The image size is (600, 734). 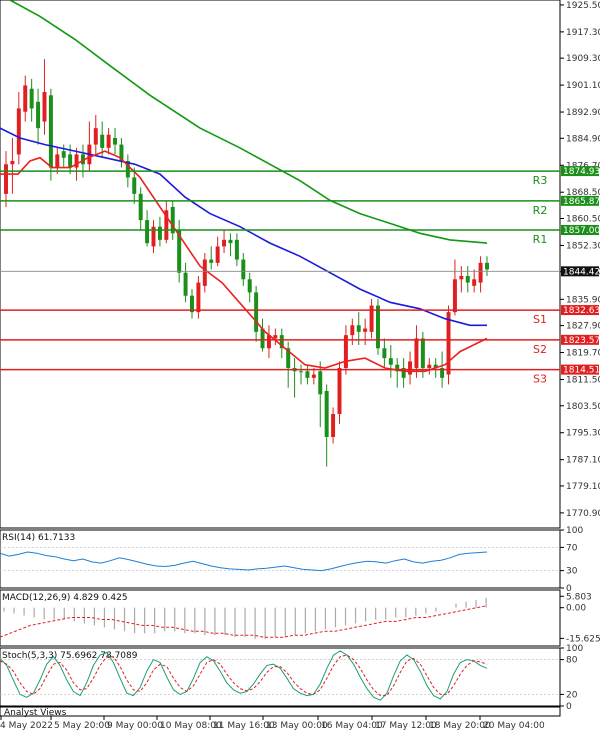 What do you see at coordinates (583, 407) in the screenshot?
I see `price-tick-label: 1803.50` at bounding box center [583, 407].